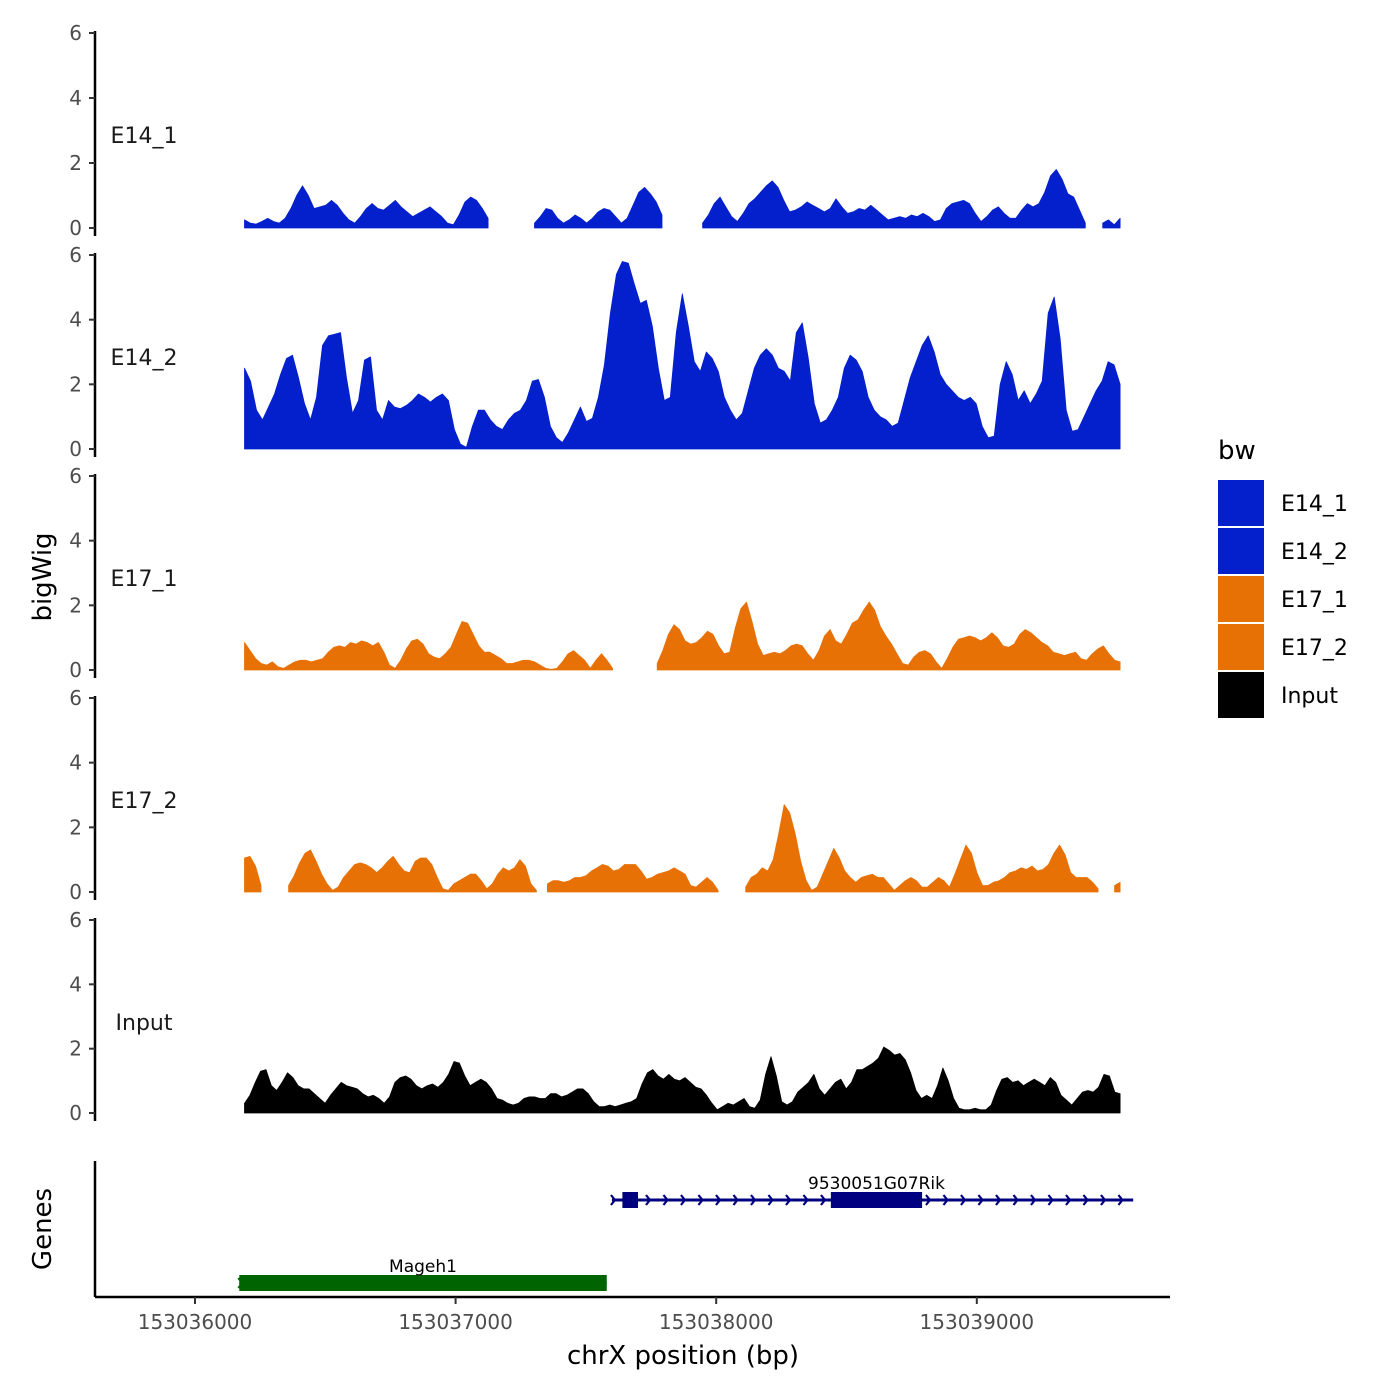 This screenshot has height=1400, width=1400. Describe the element at coordinates (144, 136) in the screenshot. I see `track-label: E14_1` at that location.